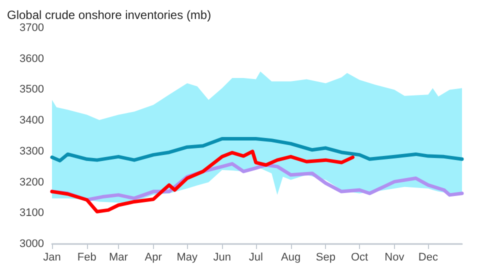  I want to click on x-tick-label: Oct, so click(359, 258).